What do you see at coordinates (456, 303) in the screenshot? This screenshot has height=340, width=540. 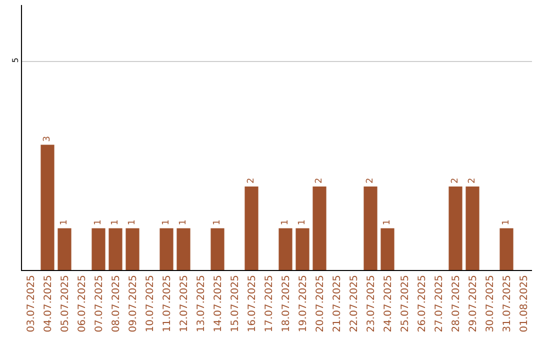 I see `x-tick-label: 28.07.2025` at bounding box center [456, 303].